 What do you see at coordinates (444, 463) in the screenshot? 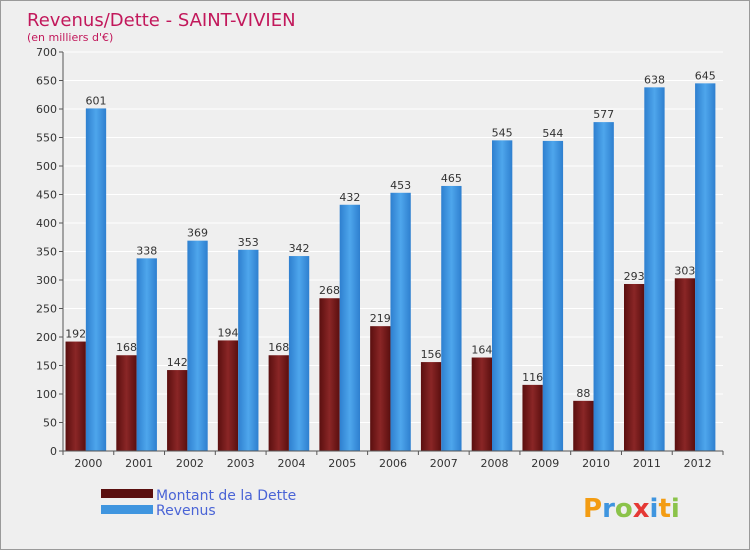
I see `x-tick-label: 2007` at bounding box center [444, 463].